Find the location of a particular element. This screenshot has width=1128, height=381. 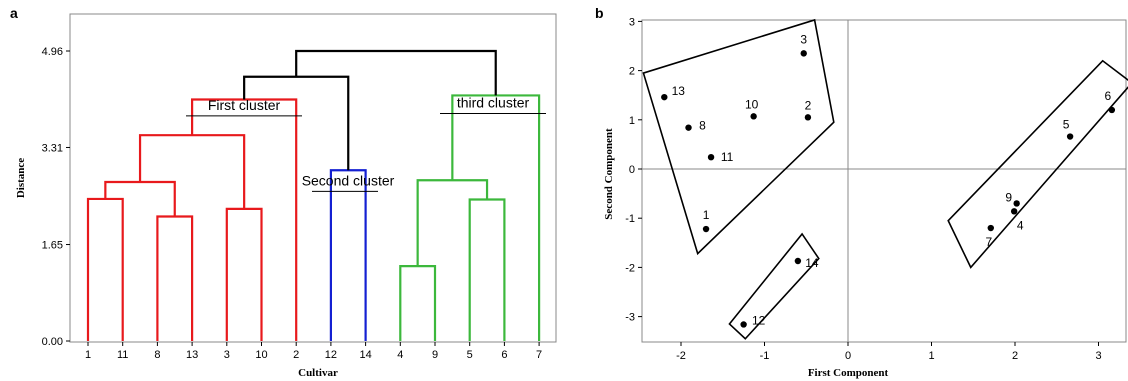

dendrogram-y-tick-label: 0.00 is located at coordinates (52, 342).